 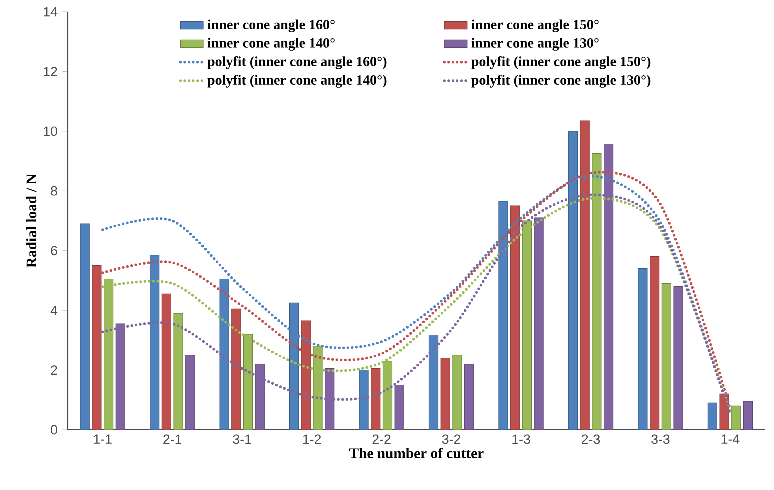 What do you see at coordinates (661, 439) in the screenshot?
I see `x-tick-label: 3-3` at bounding box center [661, 439].